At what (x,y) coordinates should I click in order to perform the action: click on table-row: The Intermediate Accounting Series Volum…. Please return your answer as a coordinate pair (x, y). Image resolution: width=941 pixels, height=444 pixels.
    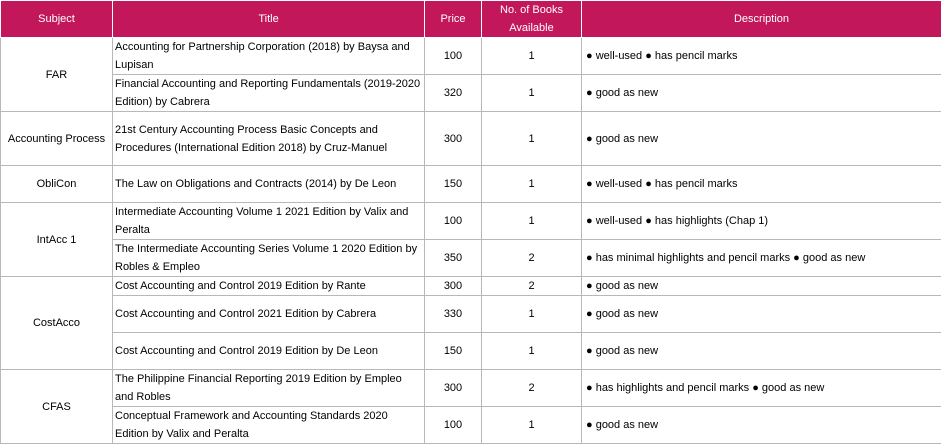
    Looking at the image, I should click on (471, 258).